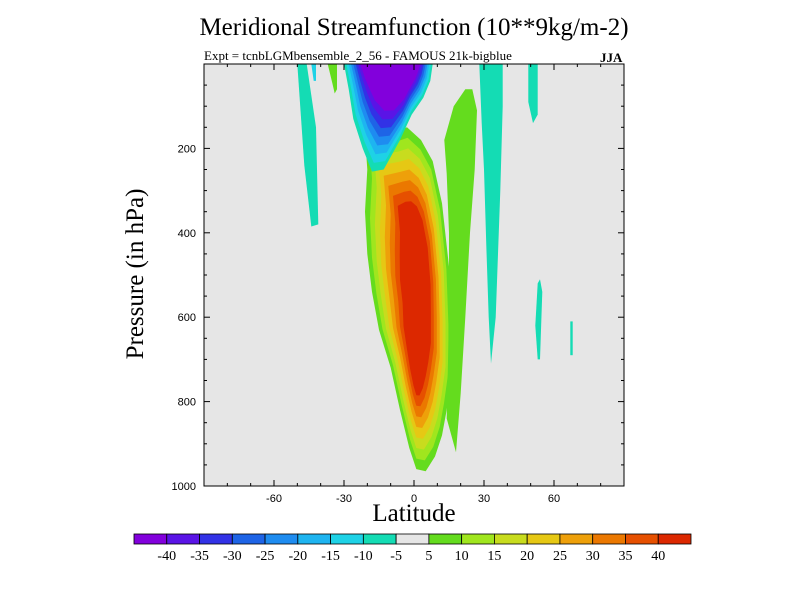 The width and height of the screenshot is (800, 600). I want to click on season-label: JJA, so click(611, 57).